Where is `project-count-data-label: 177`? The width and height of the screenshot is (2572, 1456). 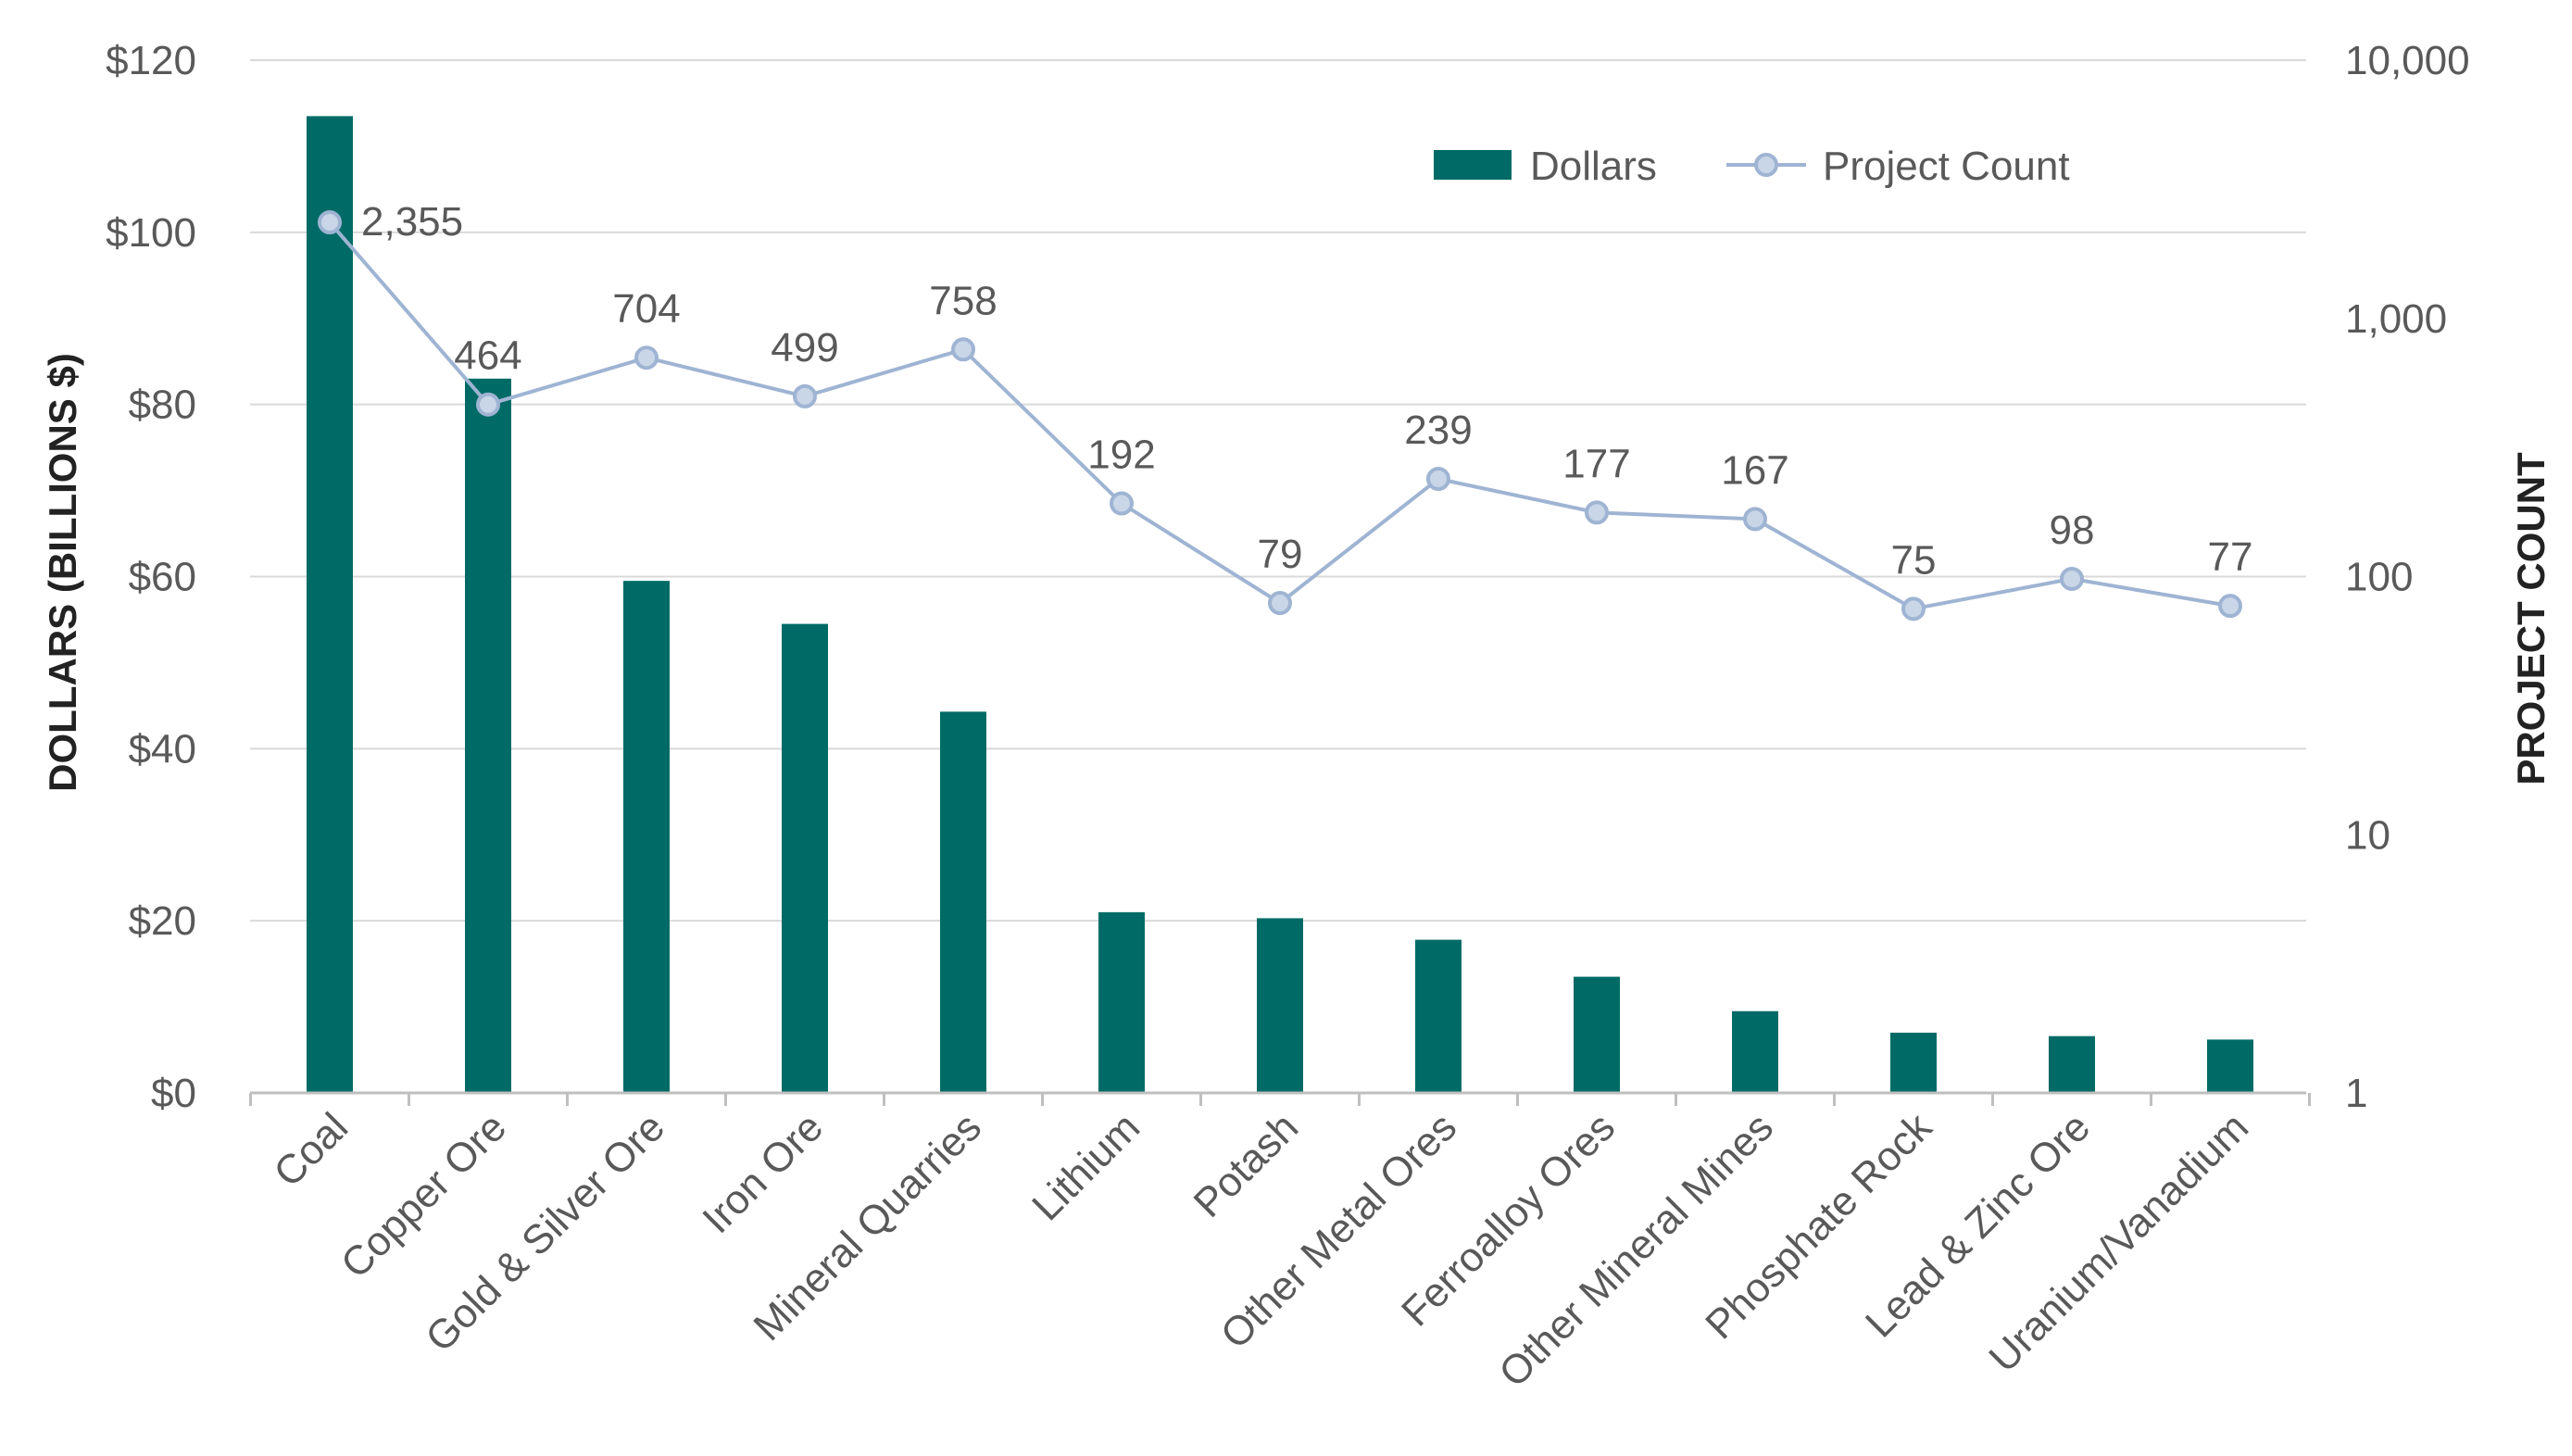
project-count-data-label: 177 is located at coordinates (1596, 463).